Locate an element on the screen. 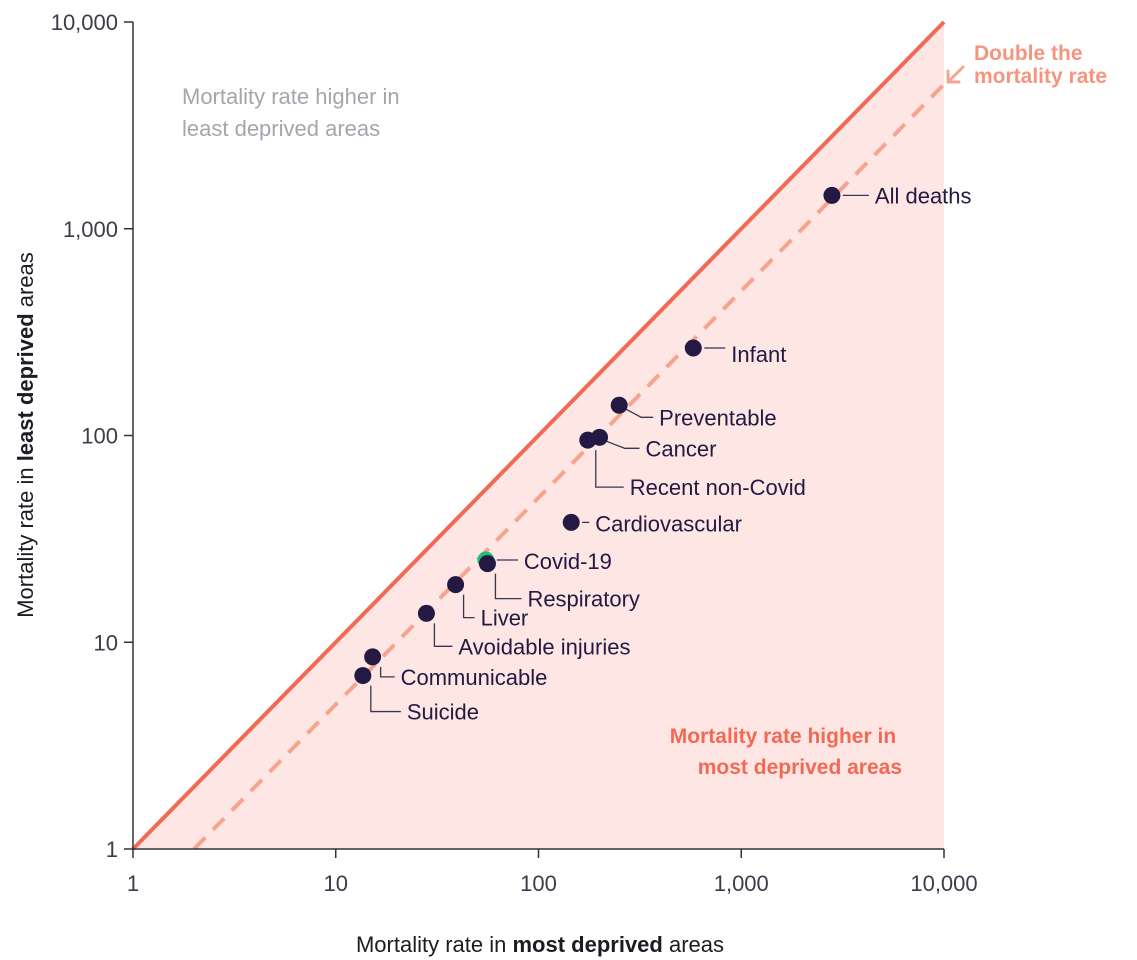 The width and height of the screenshot is (1137, 960). point-suicide is located at coordinates (363, 676).